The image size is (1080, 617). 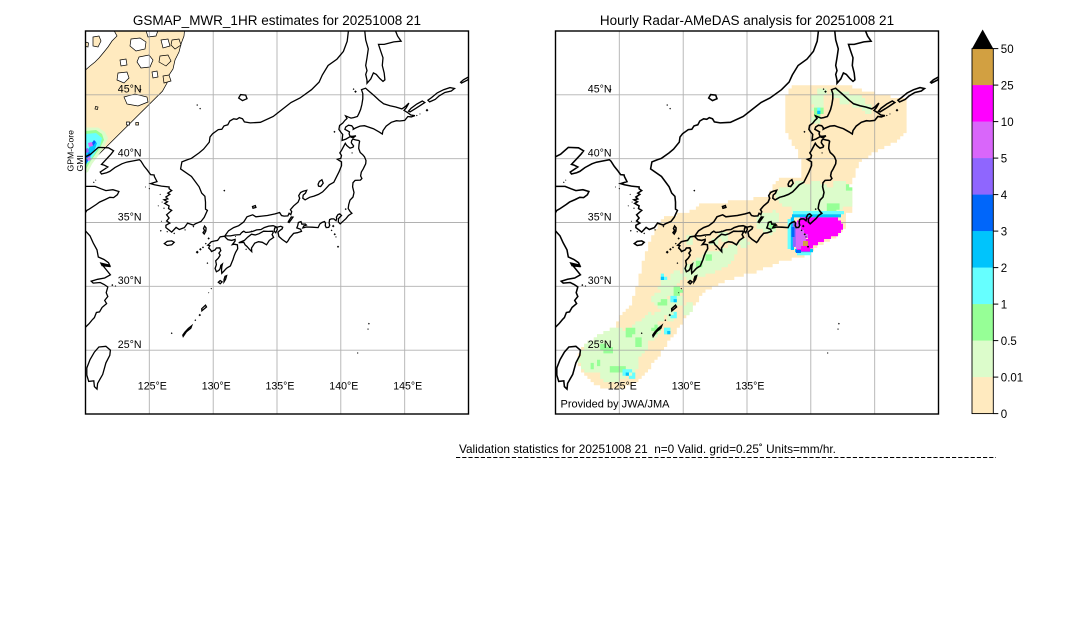 I want to click on svg-text: Provided by JWA/JMA, so click(x=616, y=405).